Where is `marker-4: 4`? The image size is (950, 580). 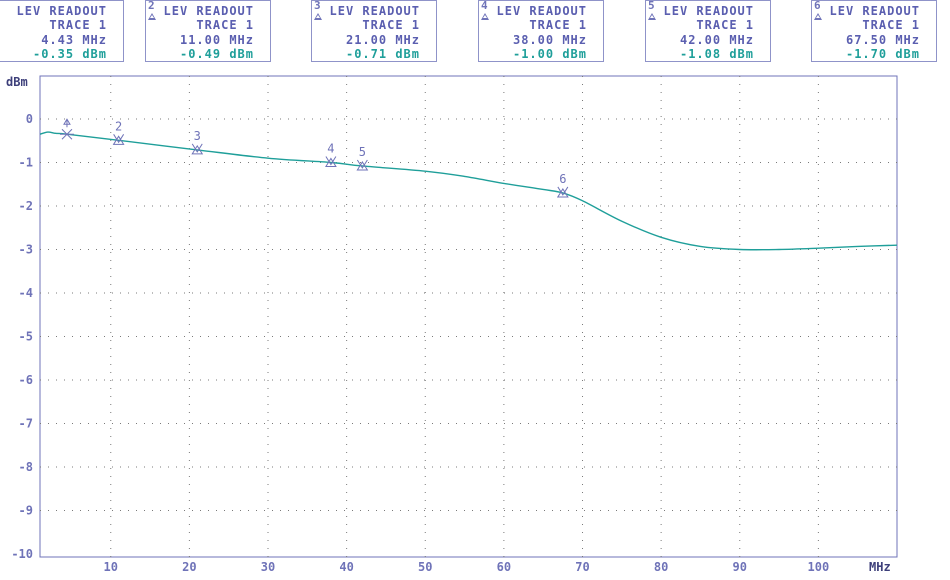
marker-4: 4 is located at coordinates (331, 154).